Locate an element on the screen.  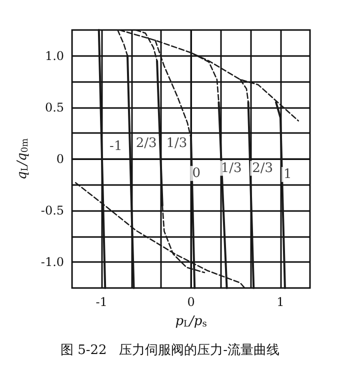
annotation: 1 is located at coordinates (287, 174).